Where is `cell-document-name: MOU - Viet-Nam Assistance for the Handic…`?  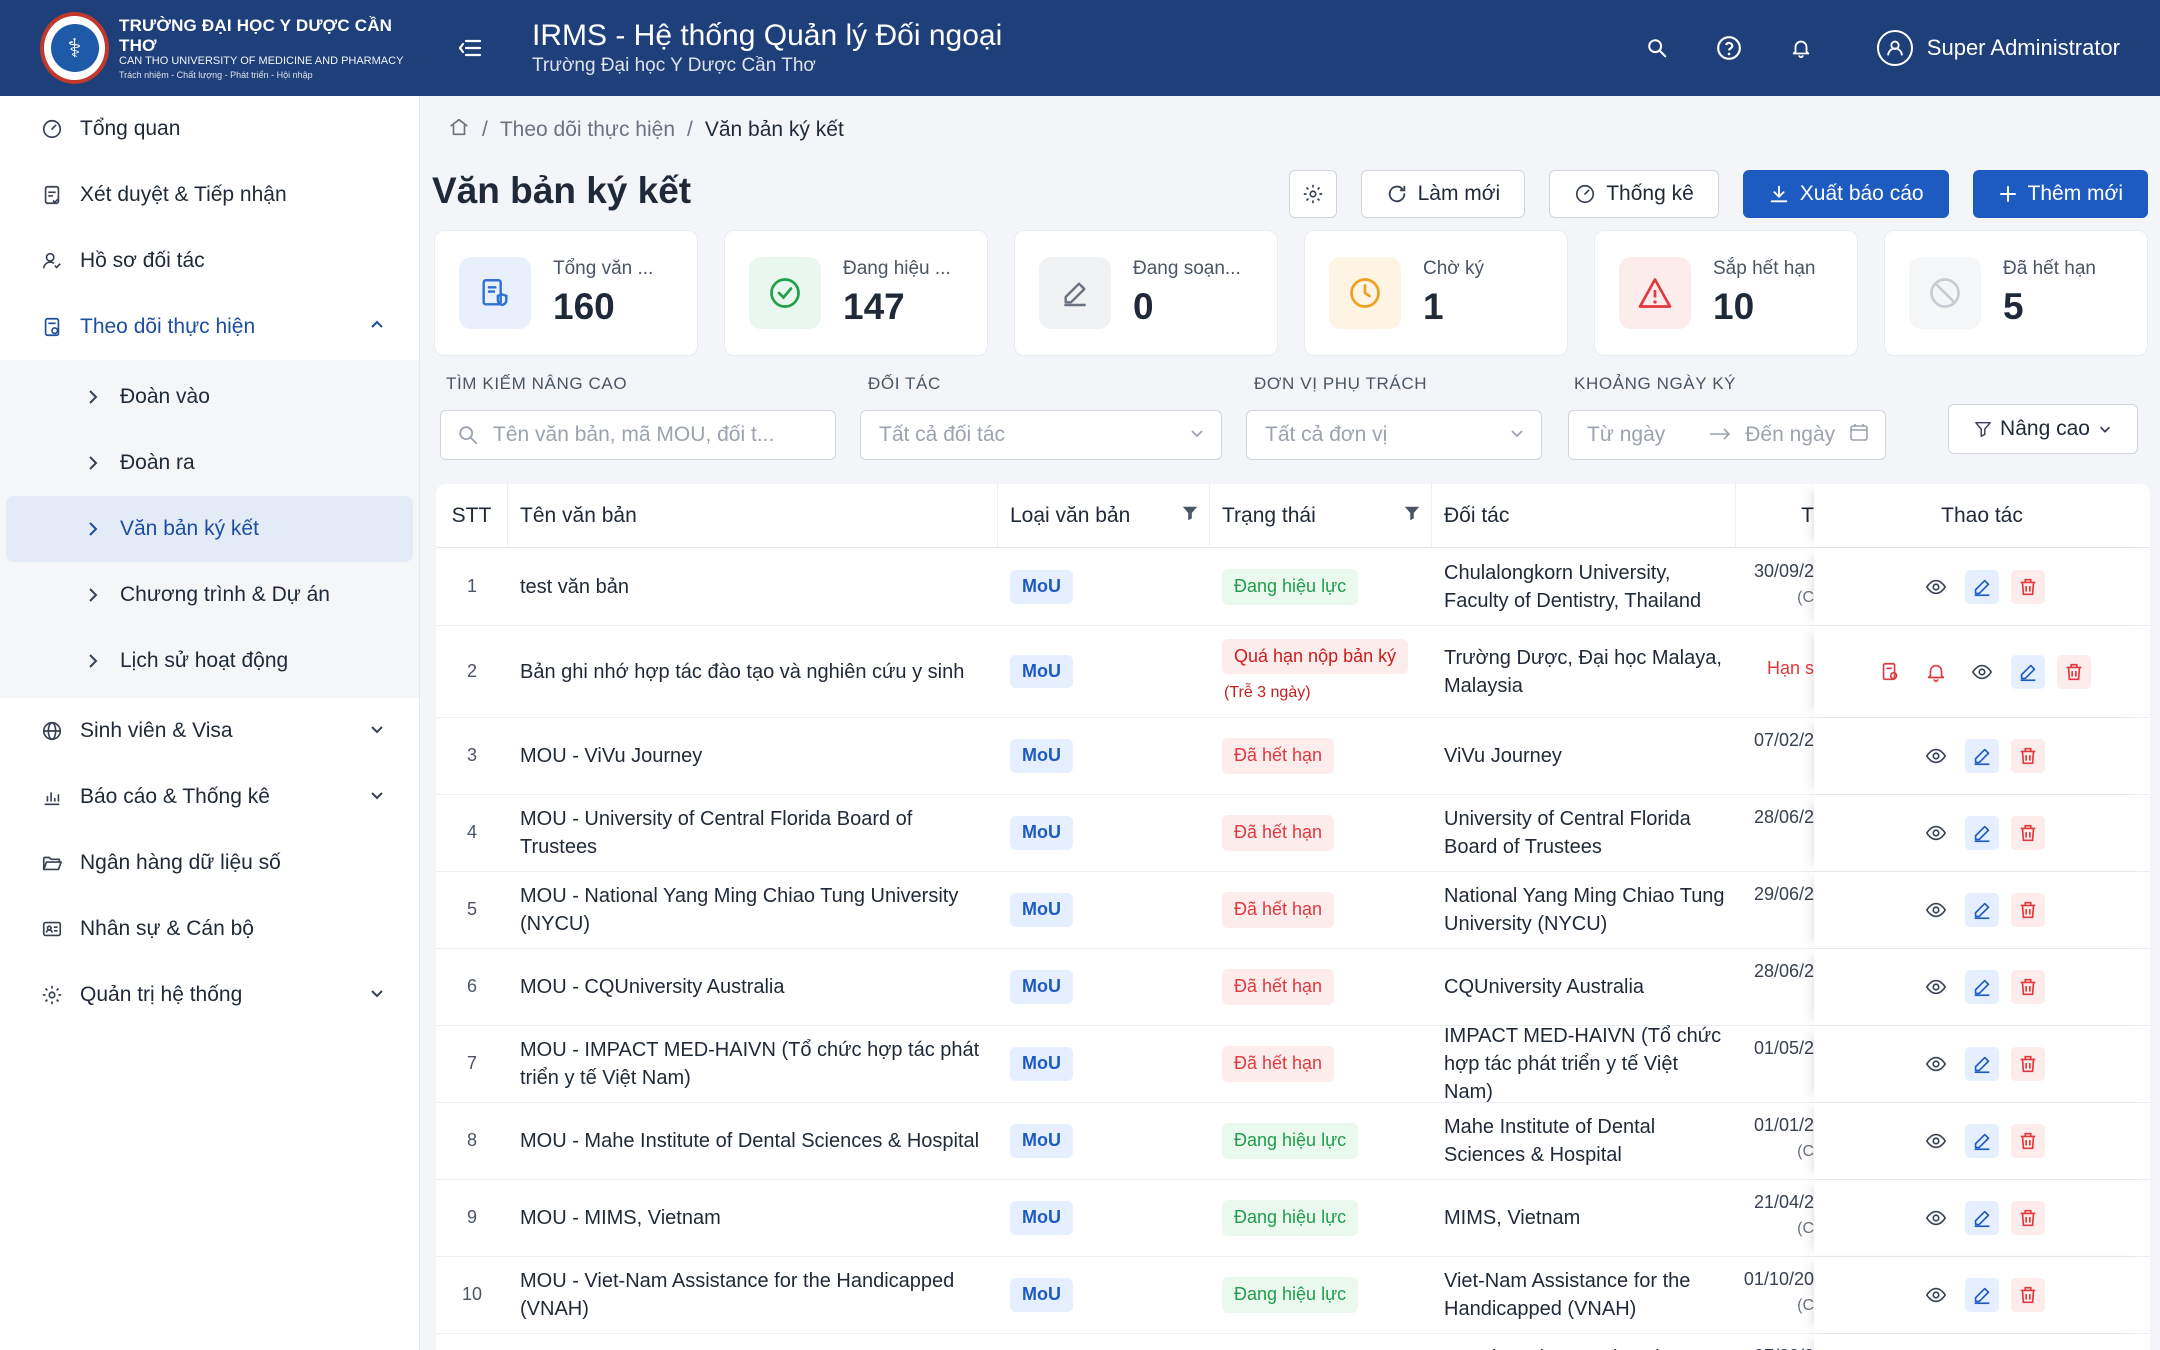
cell-document-name: MOU - Viet-Nam Assistance for the Handic… is located at coordinates (755, 1295).